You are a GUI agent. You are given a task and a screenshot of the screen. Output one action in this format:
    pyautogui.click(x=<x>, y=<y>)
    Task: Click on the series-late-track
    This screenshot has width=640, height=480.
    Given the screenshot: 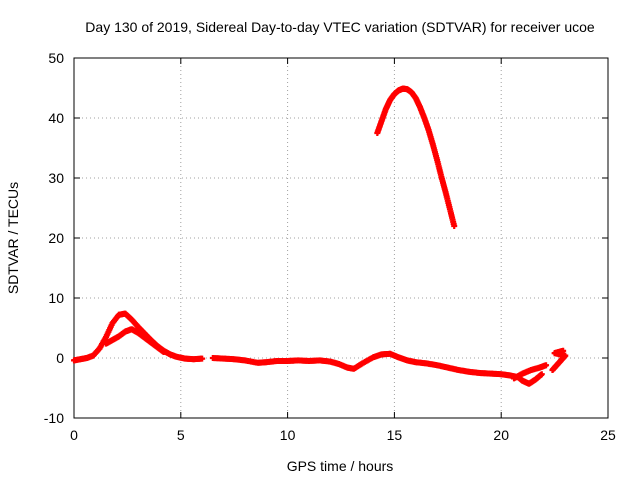 What is the action you would take?
    pyautogui.click(x=530, y=372)
    